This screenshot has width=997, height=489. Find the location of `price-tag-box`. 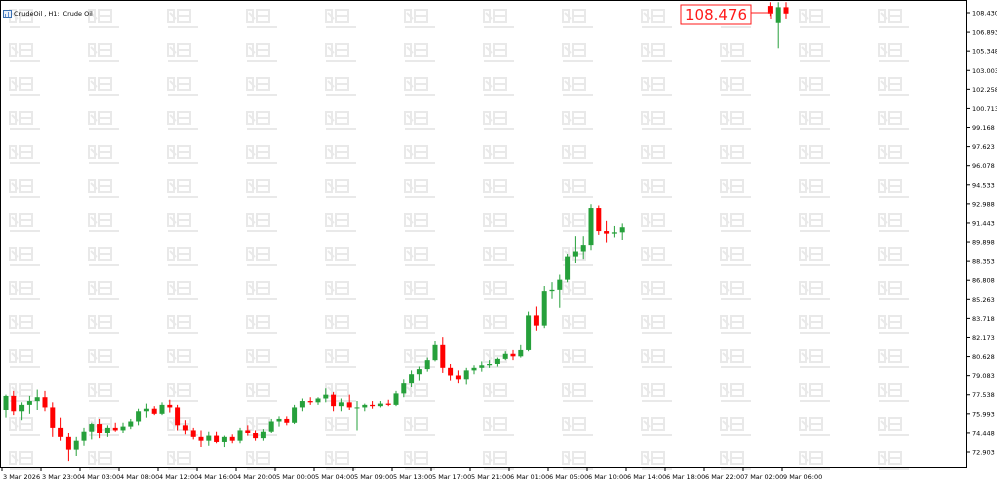

price-tag-box is located at coordinates (716, 14).